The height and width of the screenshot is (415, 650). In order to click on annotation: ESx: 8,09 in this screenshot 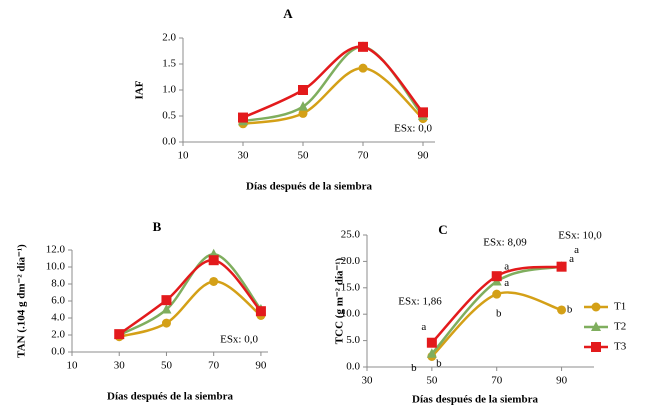, I will do `click(505, 243)`.